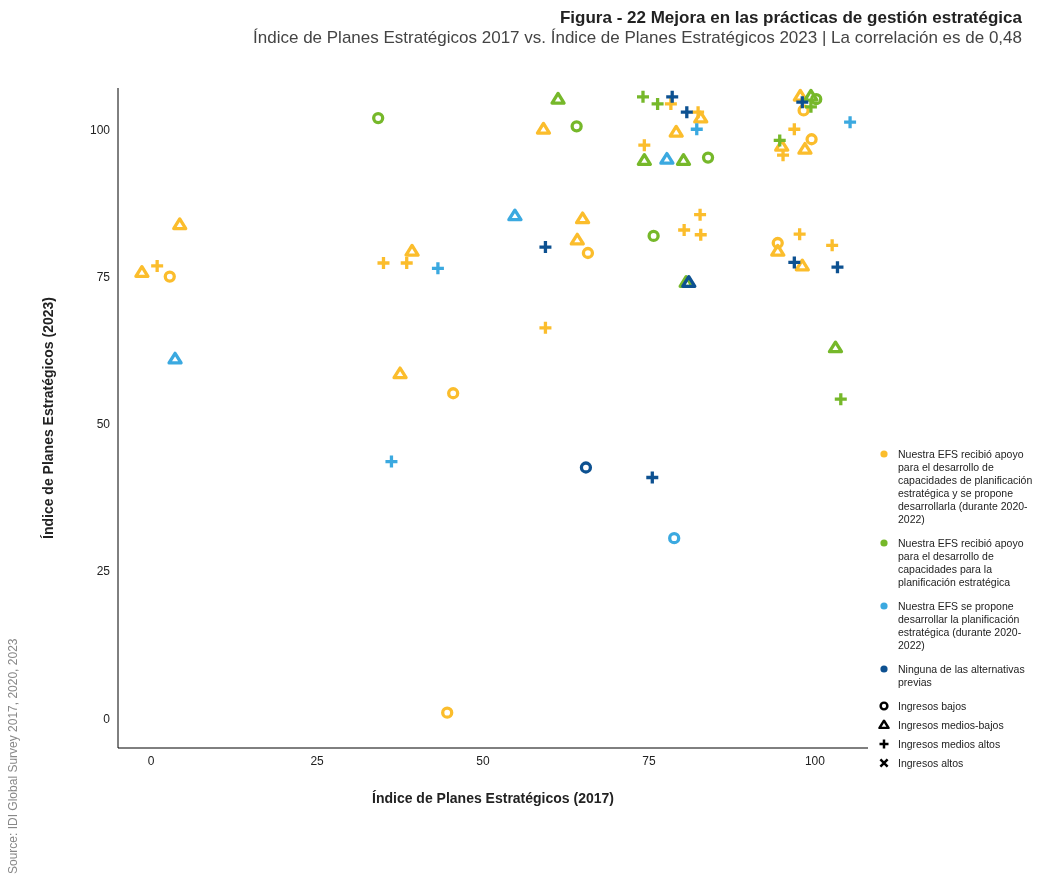 The width and height of the screenshot is (1050, 887). I want to click on legend-label: Ingresos bajos, so click(932, 706).